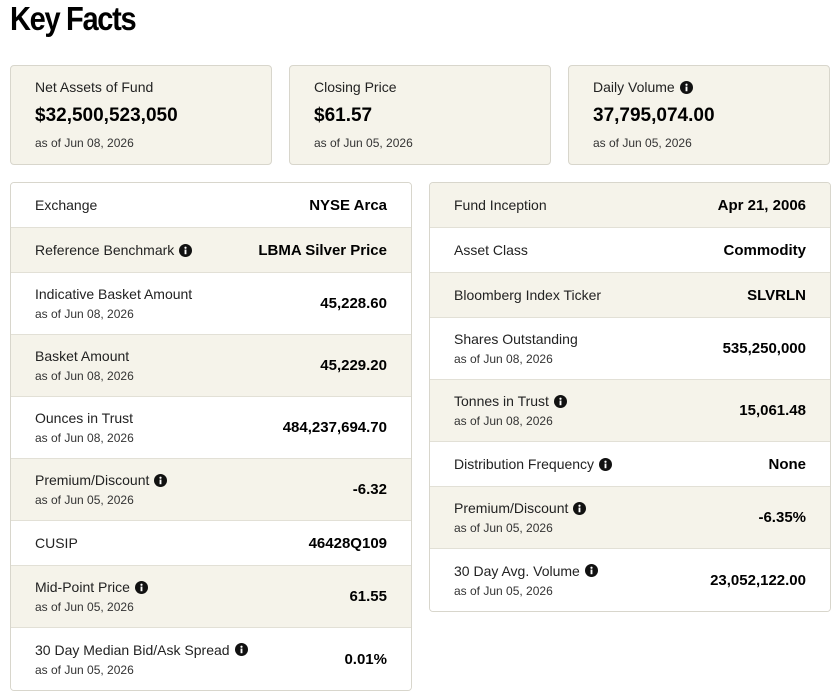  I want to click on fact-row: Mid-Point Price as of Jun 05, 2026 61.55, so click(211, 597).